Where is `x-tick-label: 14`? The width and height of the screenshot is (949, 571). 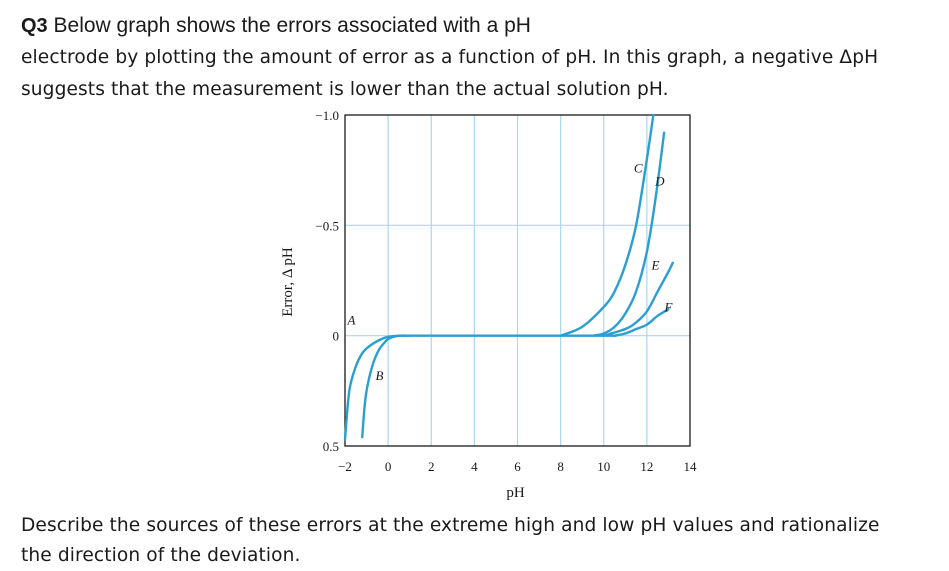 x-tick-label: 14 is located at coordinates (691, 466).